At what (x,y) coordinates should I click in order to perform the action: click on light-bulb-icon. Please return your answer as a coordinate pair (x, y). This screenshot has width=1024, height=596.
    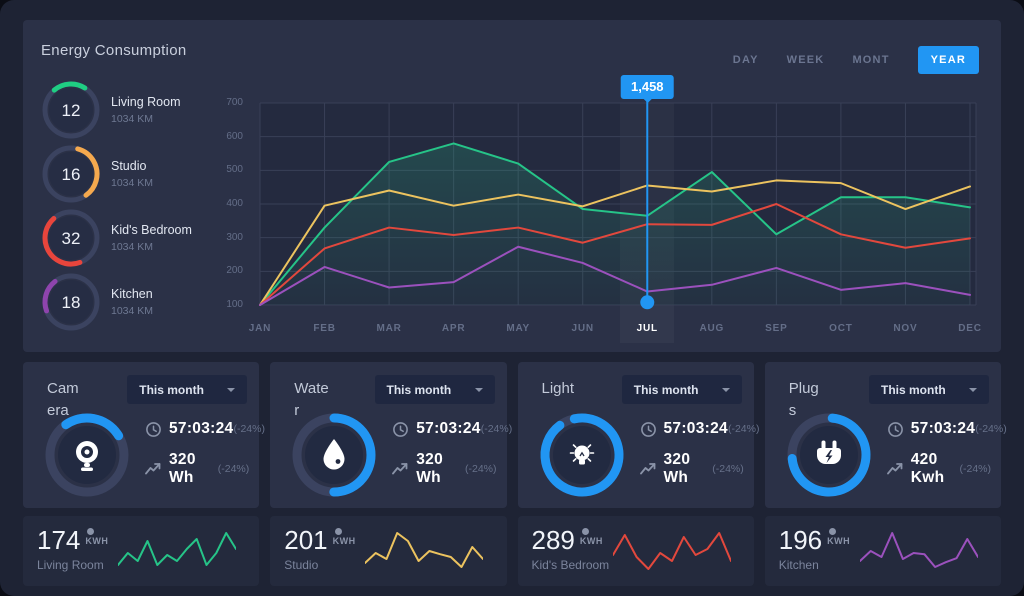
    Looking at the image, I should click on (581, 454).